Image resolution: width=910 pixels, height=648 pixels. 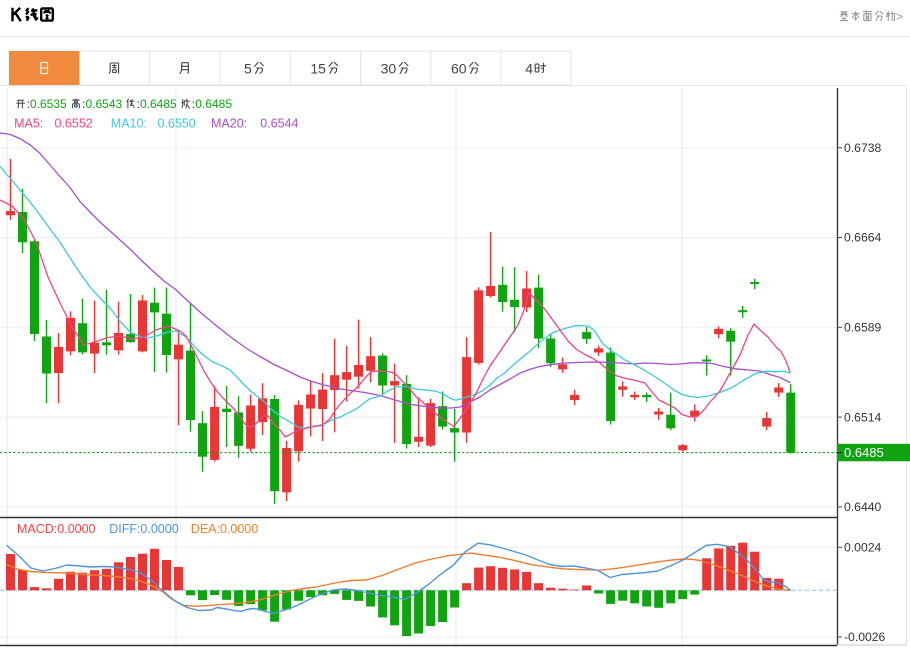 I want to click on svg-text: 0.6552, so click(x=74, y=124).